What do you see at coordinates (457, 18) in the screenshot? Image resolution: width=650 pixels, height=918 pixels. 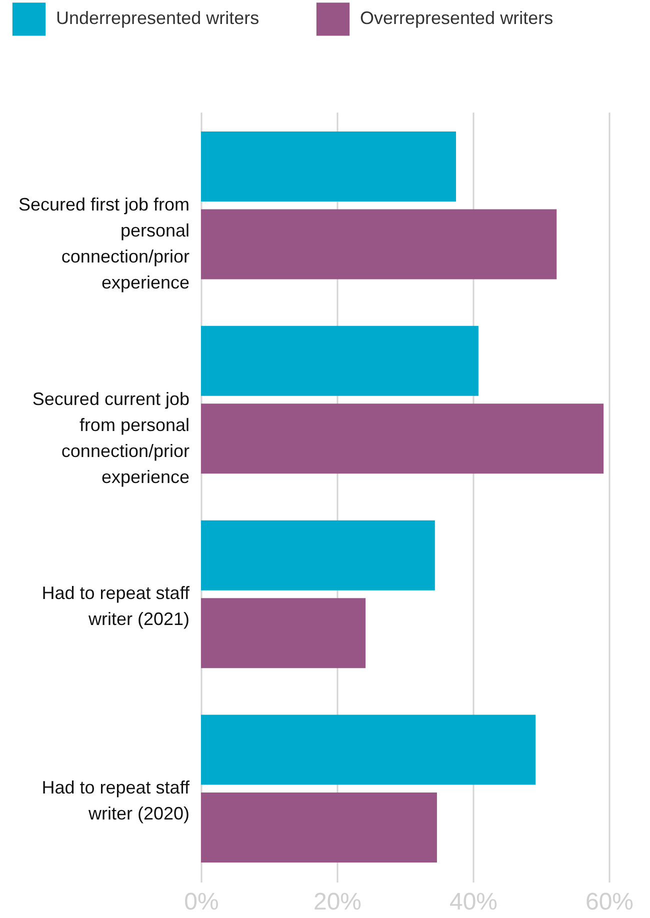 I see `legend-label: Overrepresented writers` at bounding box center [457, 18].